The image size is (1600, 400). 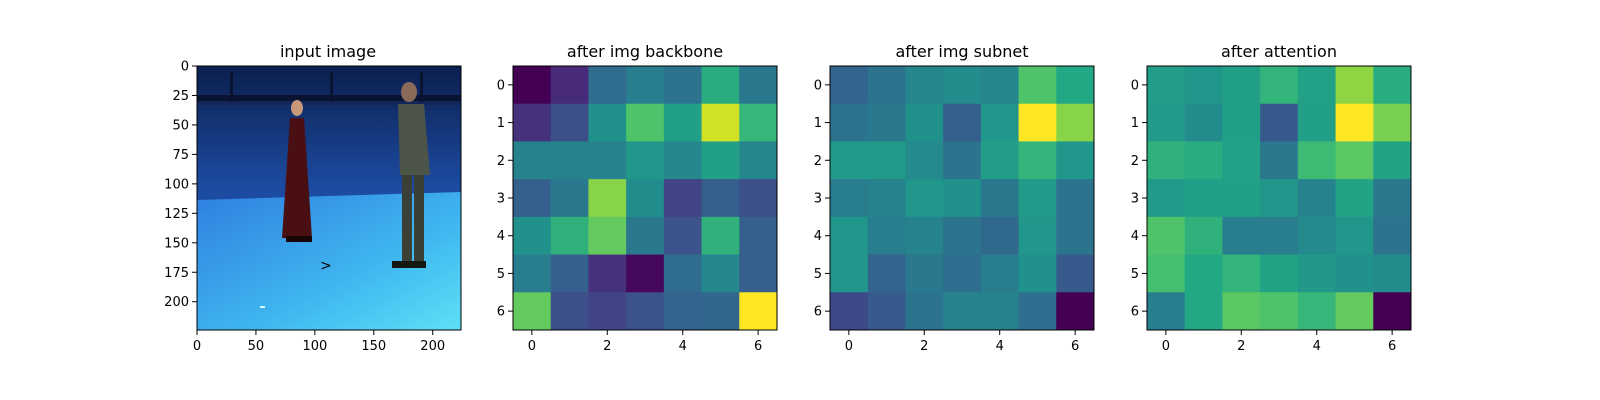 I want to click on panel-after-img-subnet: after img subnet 0 2 4 6 0 1 2 3 4 5 6, so click(x=954, y=198).